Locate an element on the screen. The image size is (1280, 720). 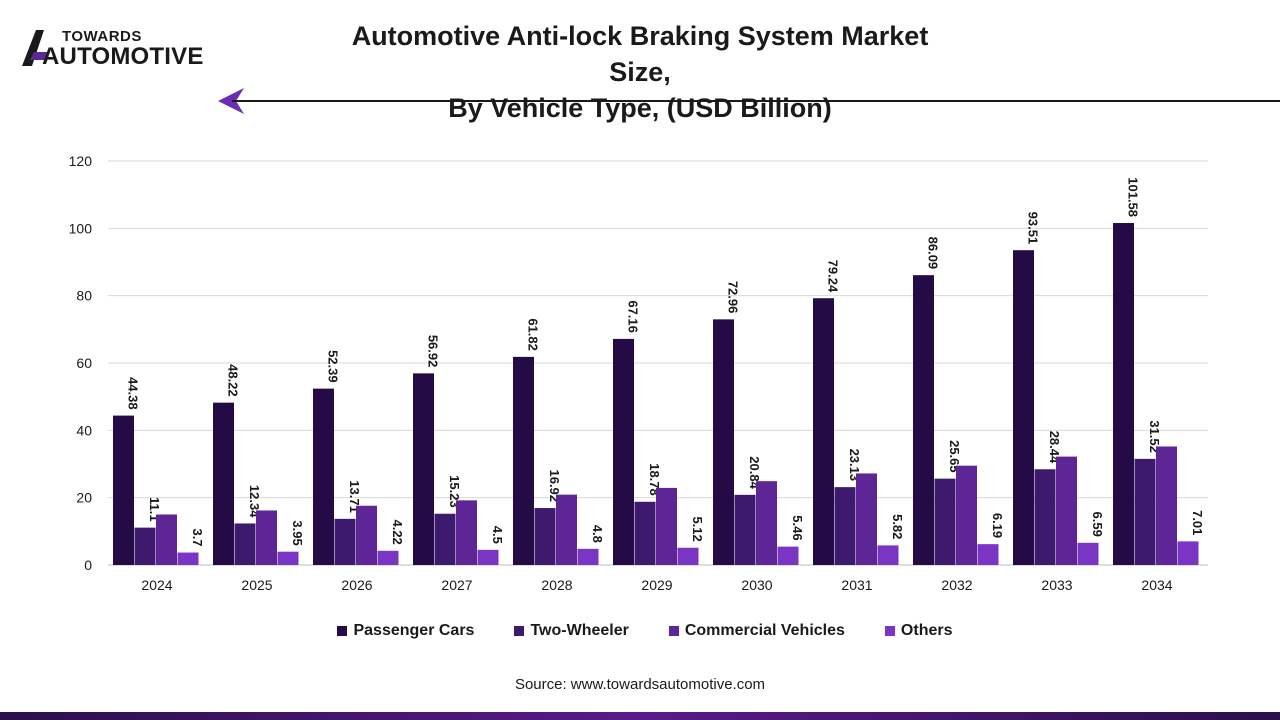
y-tick-label: 100 is located at coordinates (81, 228).